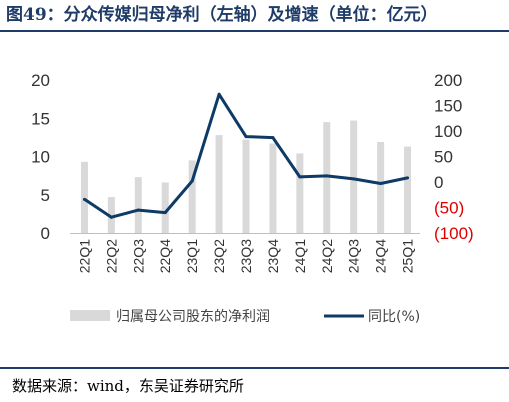 Image resolution: width=509 pixels, height=402 pixels. Describe the element at coordinates (408, 178) in the screenshot. I see `line-point-25Q1` at that location.